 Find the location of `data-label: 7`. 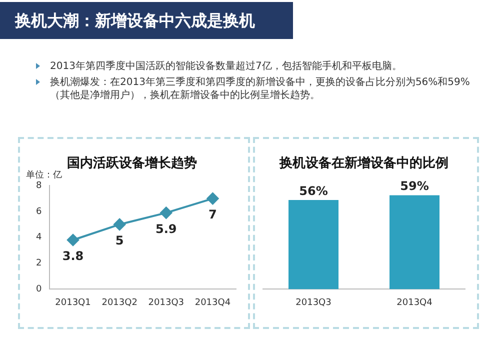

data-label: 7 is located at coordinates (212, 215).